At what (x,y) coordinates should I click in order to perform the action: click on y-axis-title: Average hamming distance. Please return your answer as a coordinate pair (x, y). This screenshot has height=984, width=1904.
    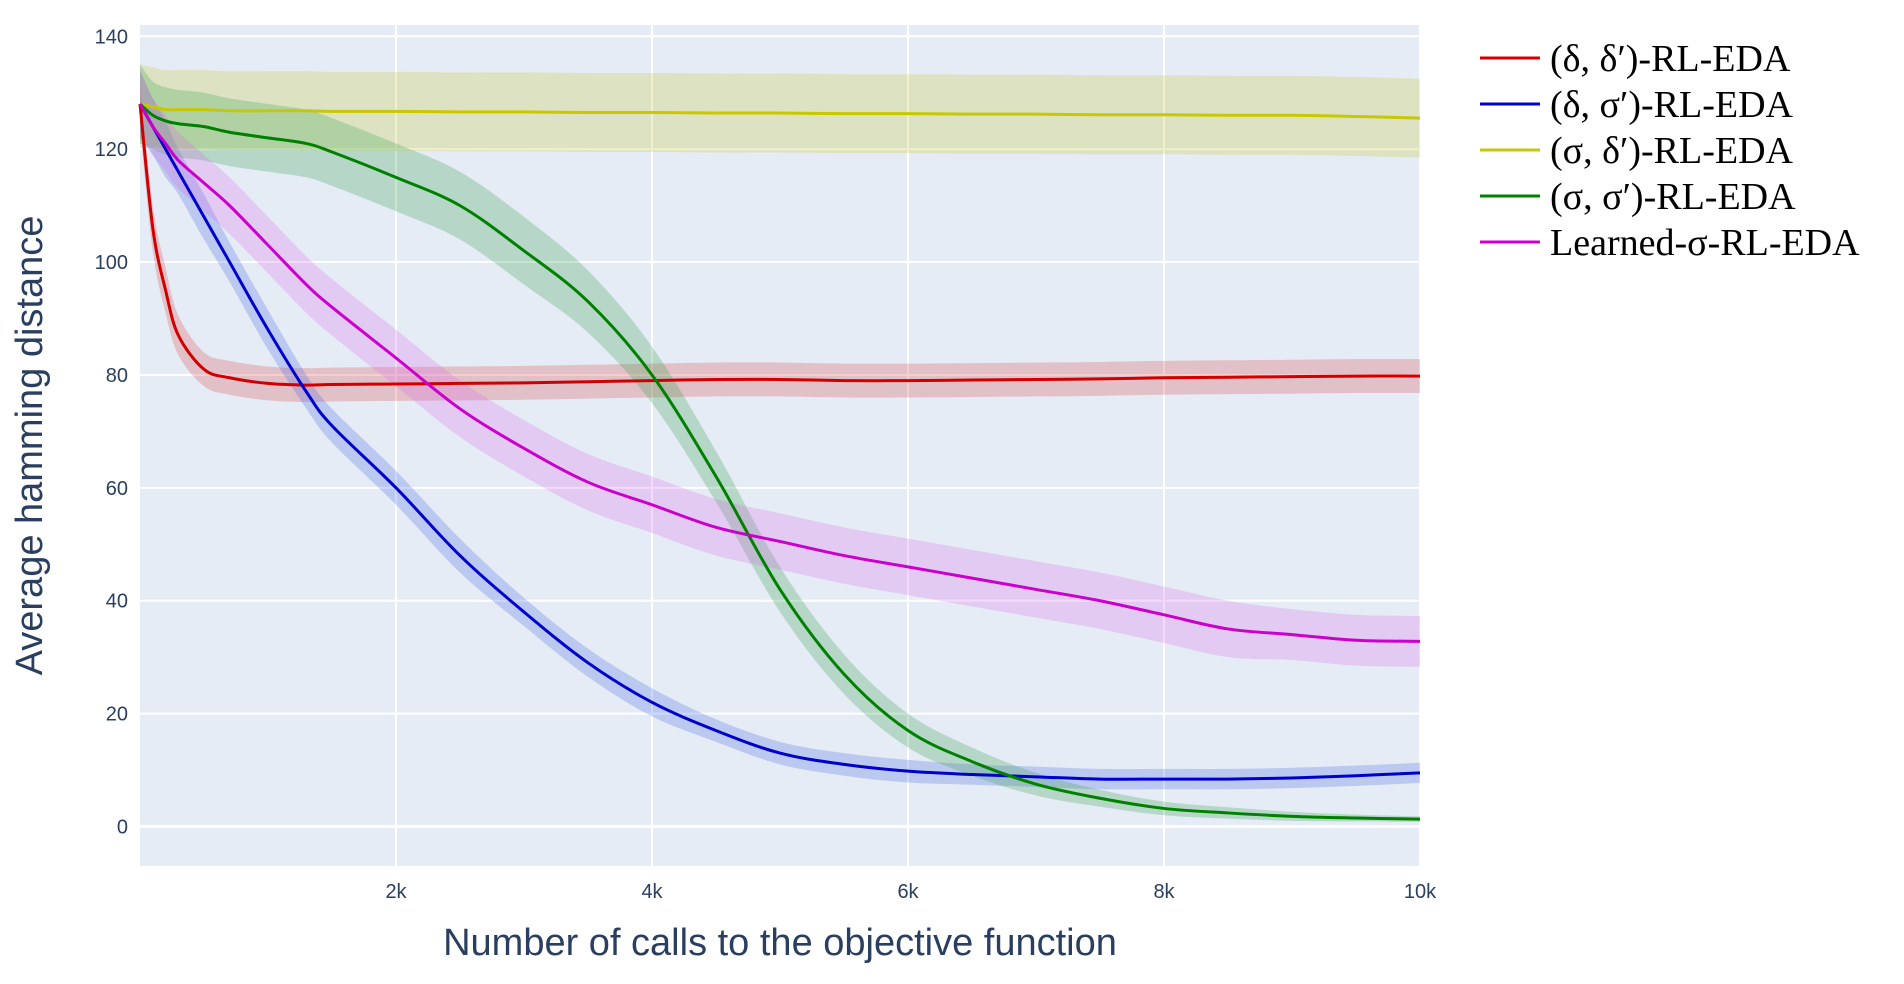
    Looking at the image, I should click on (30, 446).